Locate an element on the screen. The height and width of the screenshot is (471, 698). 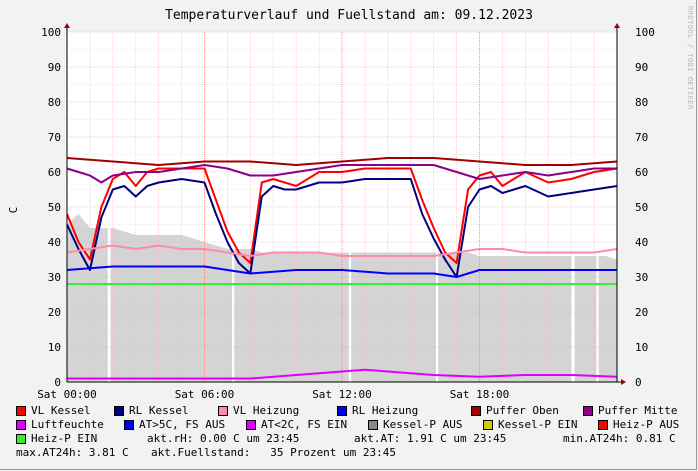
y-tick-label-right: 50 is located at coordinates (641, 207).